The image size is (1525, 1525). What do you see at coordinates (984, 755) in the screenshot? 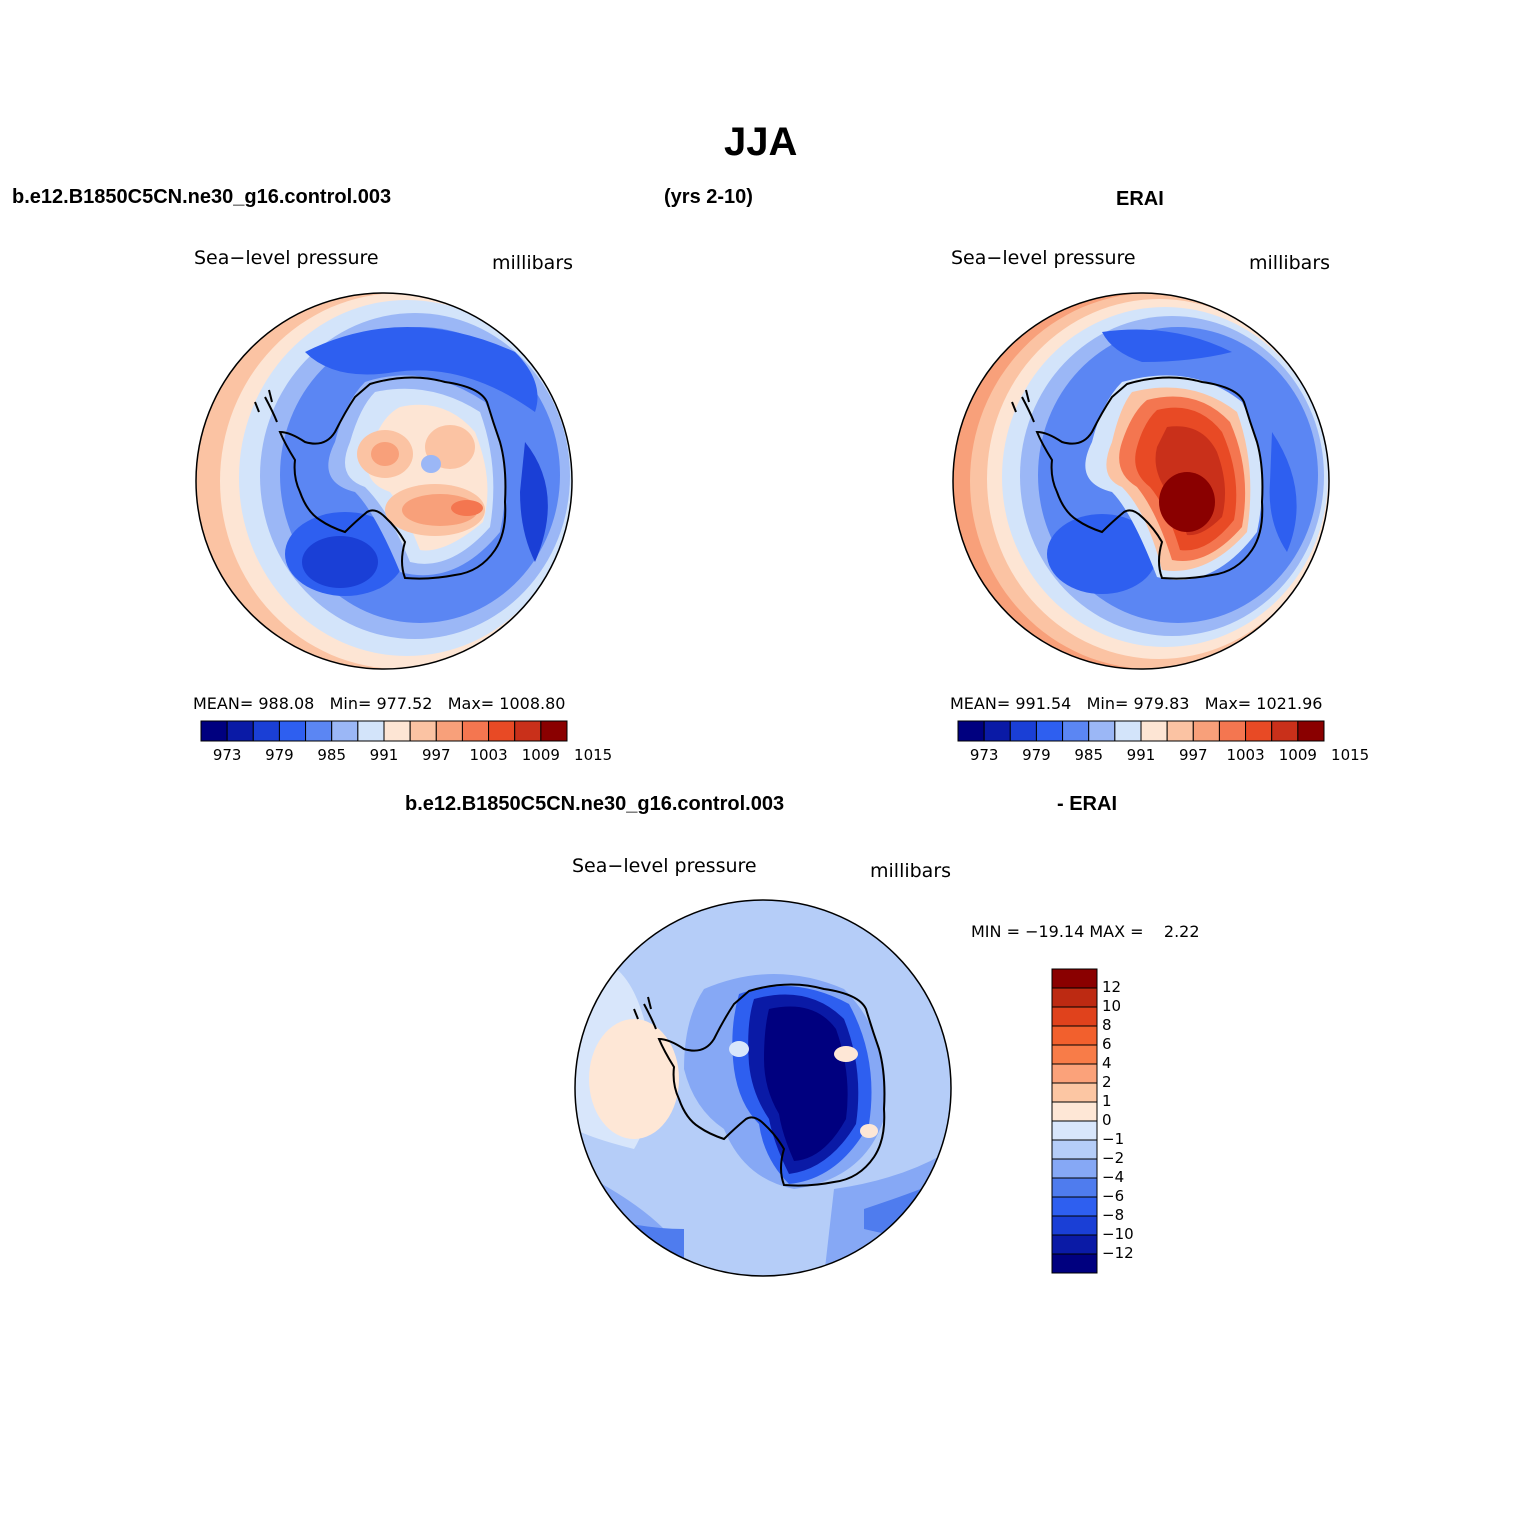
I see `obs-colorbar-tick-label: 973` at bounding box center [984, 755].